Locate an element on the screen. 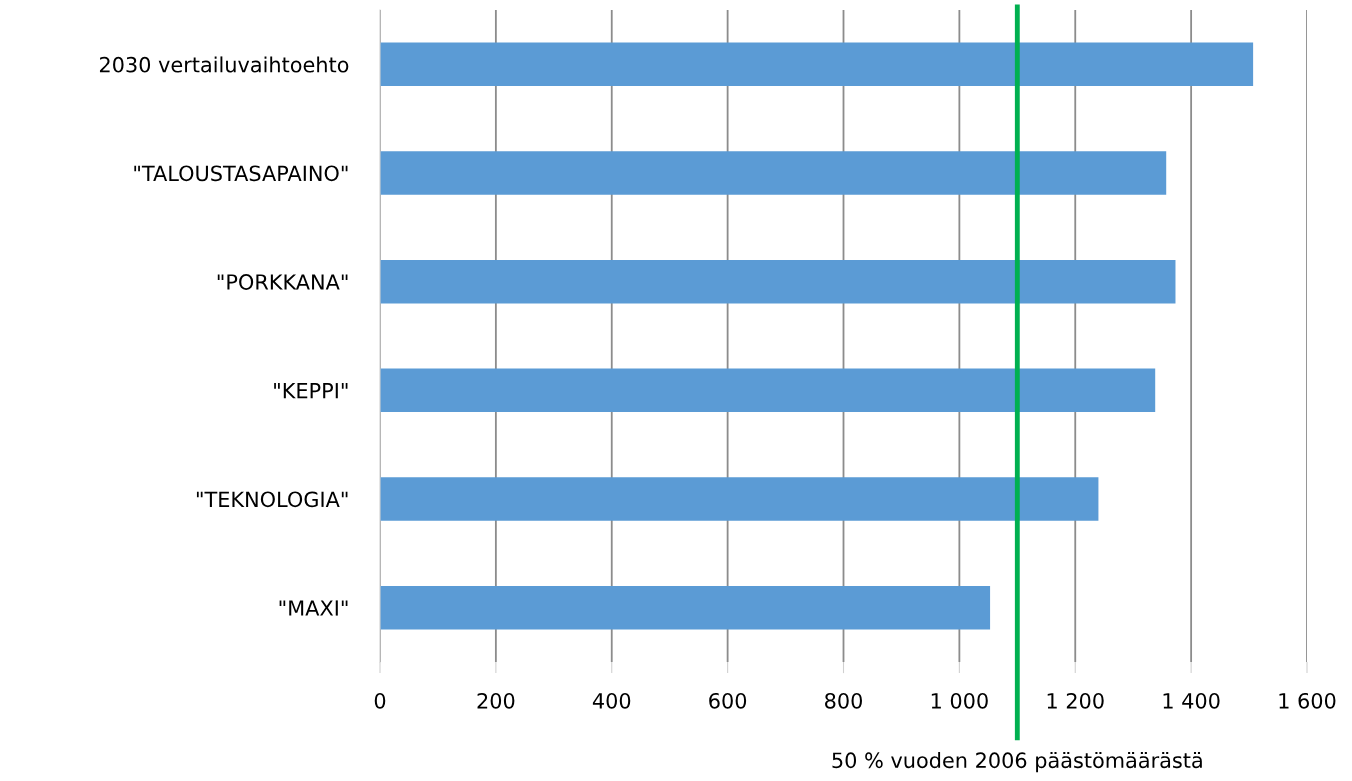 The image size is (1352, 781). x-tick-label: 1 000 is located at coordinates (959, 700).